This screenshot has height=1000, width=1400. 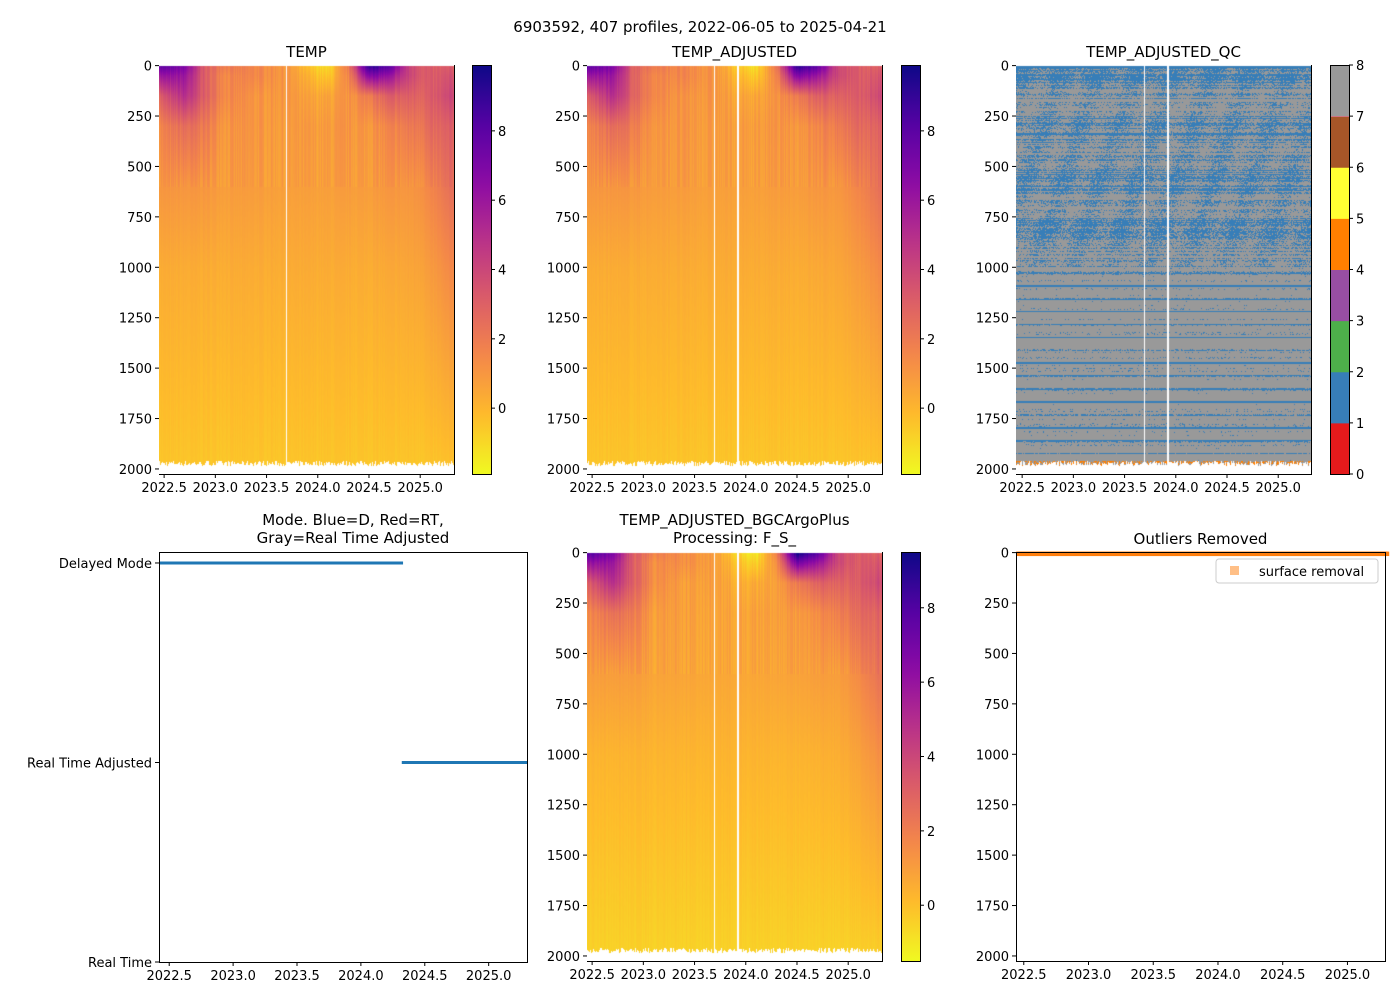 I want to click on bgc-title: TEMP_ADJUSTED_BGCArgoPlus, so click(x=733, y=520).